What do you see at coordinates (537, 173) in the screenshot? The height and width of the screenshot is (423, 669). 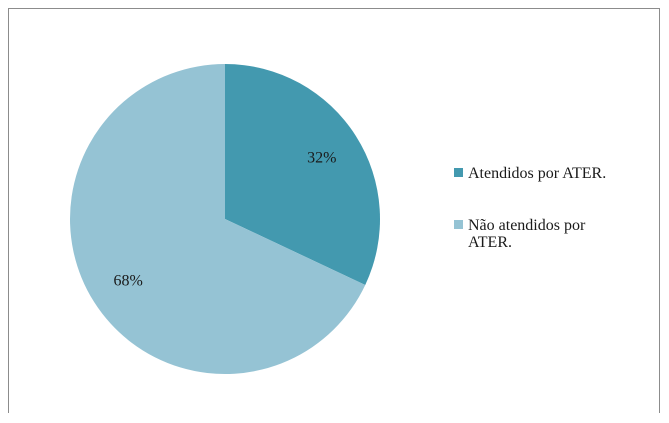 I see `legend-label-1: Atendidos por ATER.` at bounding box center [537, 173].